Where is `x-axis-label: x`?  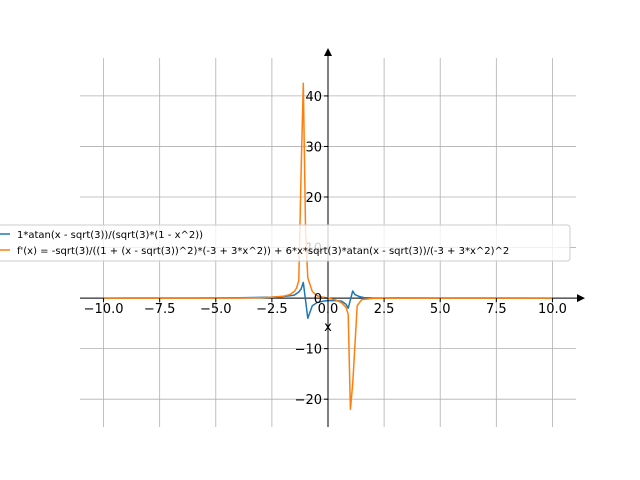
x-axis-label: x is located at coordinates (328, 327).